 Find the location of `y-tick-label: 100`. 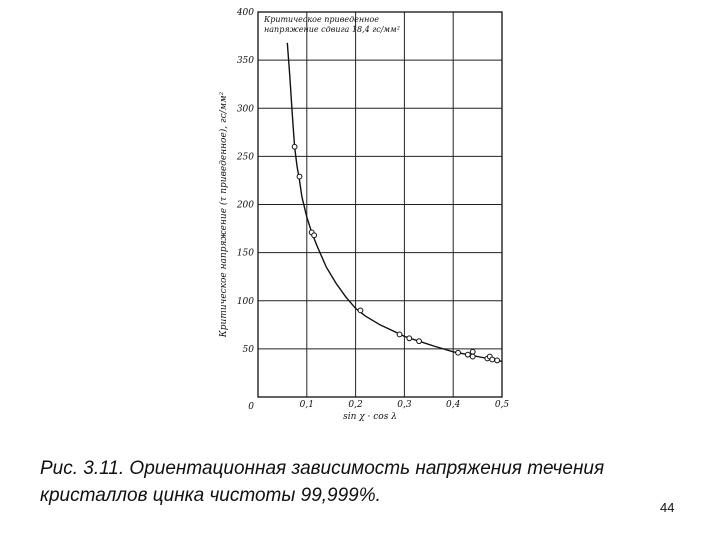

y-tick-label: 100 is located at coordinates (245, 302).